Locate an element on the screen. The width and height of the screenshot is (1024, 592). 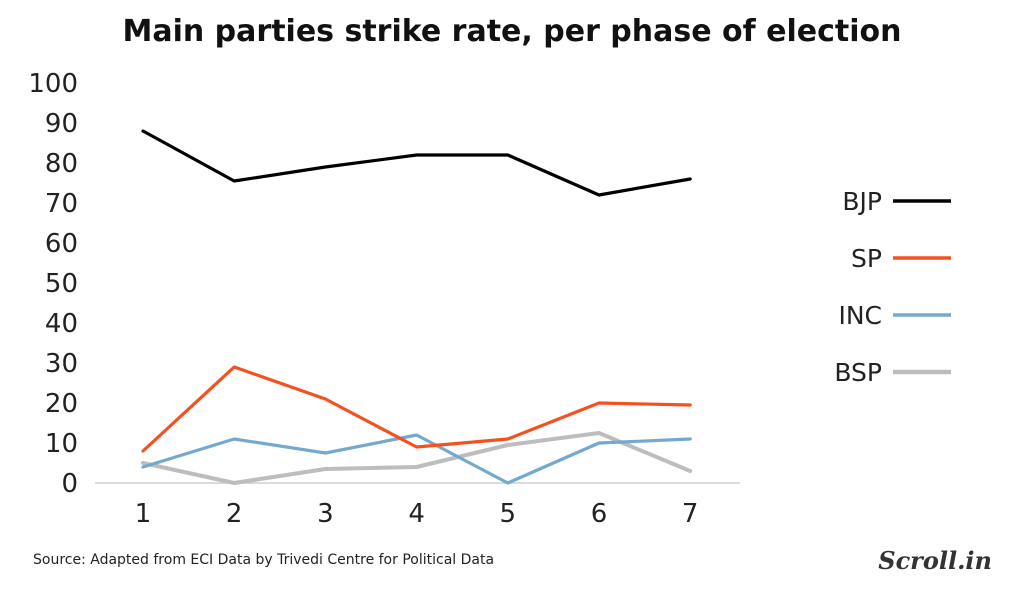
series-line-bjp is located at coordinates (416, 163).